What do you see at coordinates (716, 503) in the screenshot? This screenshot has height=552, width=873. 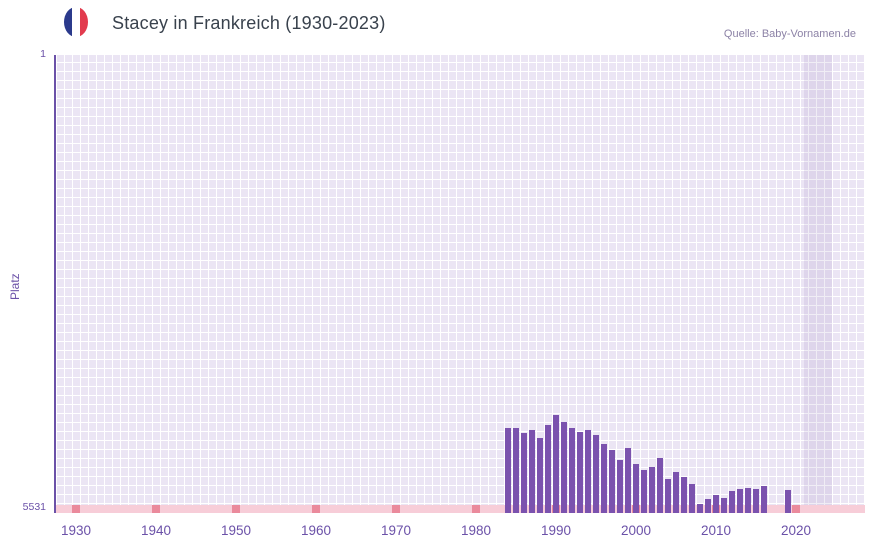 I see `rank-bar-2010` at bounding box center [716, 503].